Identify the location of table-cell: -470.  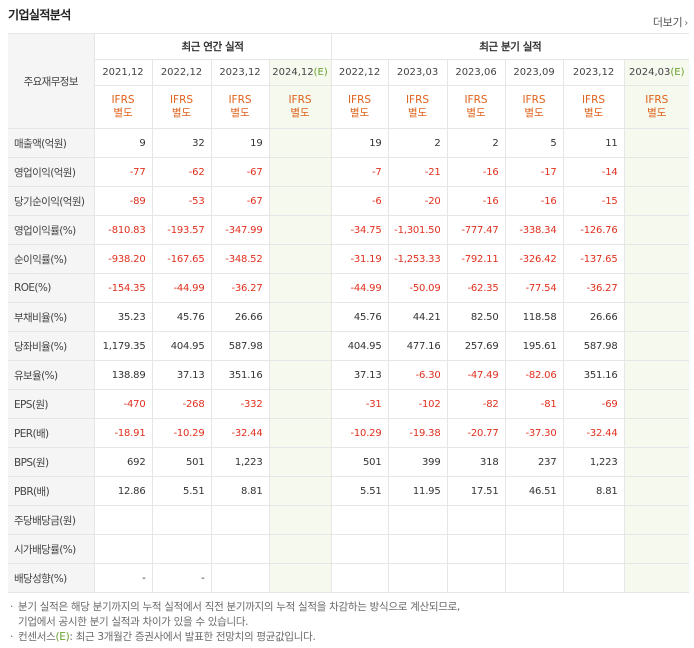
(123, 404).